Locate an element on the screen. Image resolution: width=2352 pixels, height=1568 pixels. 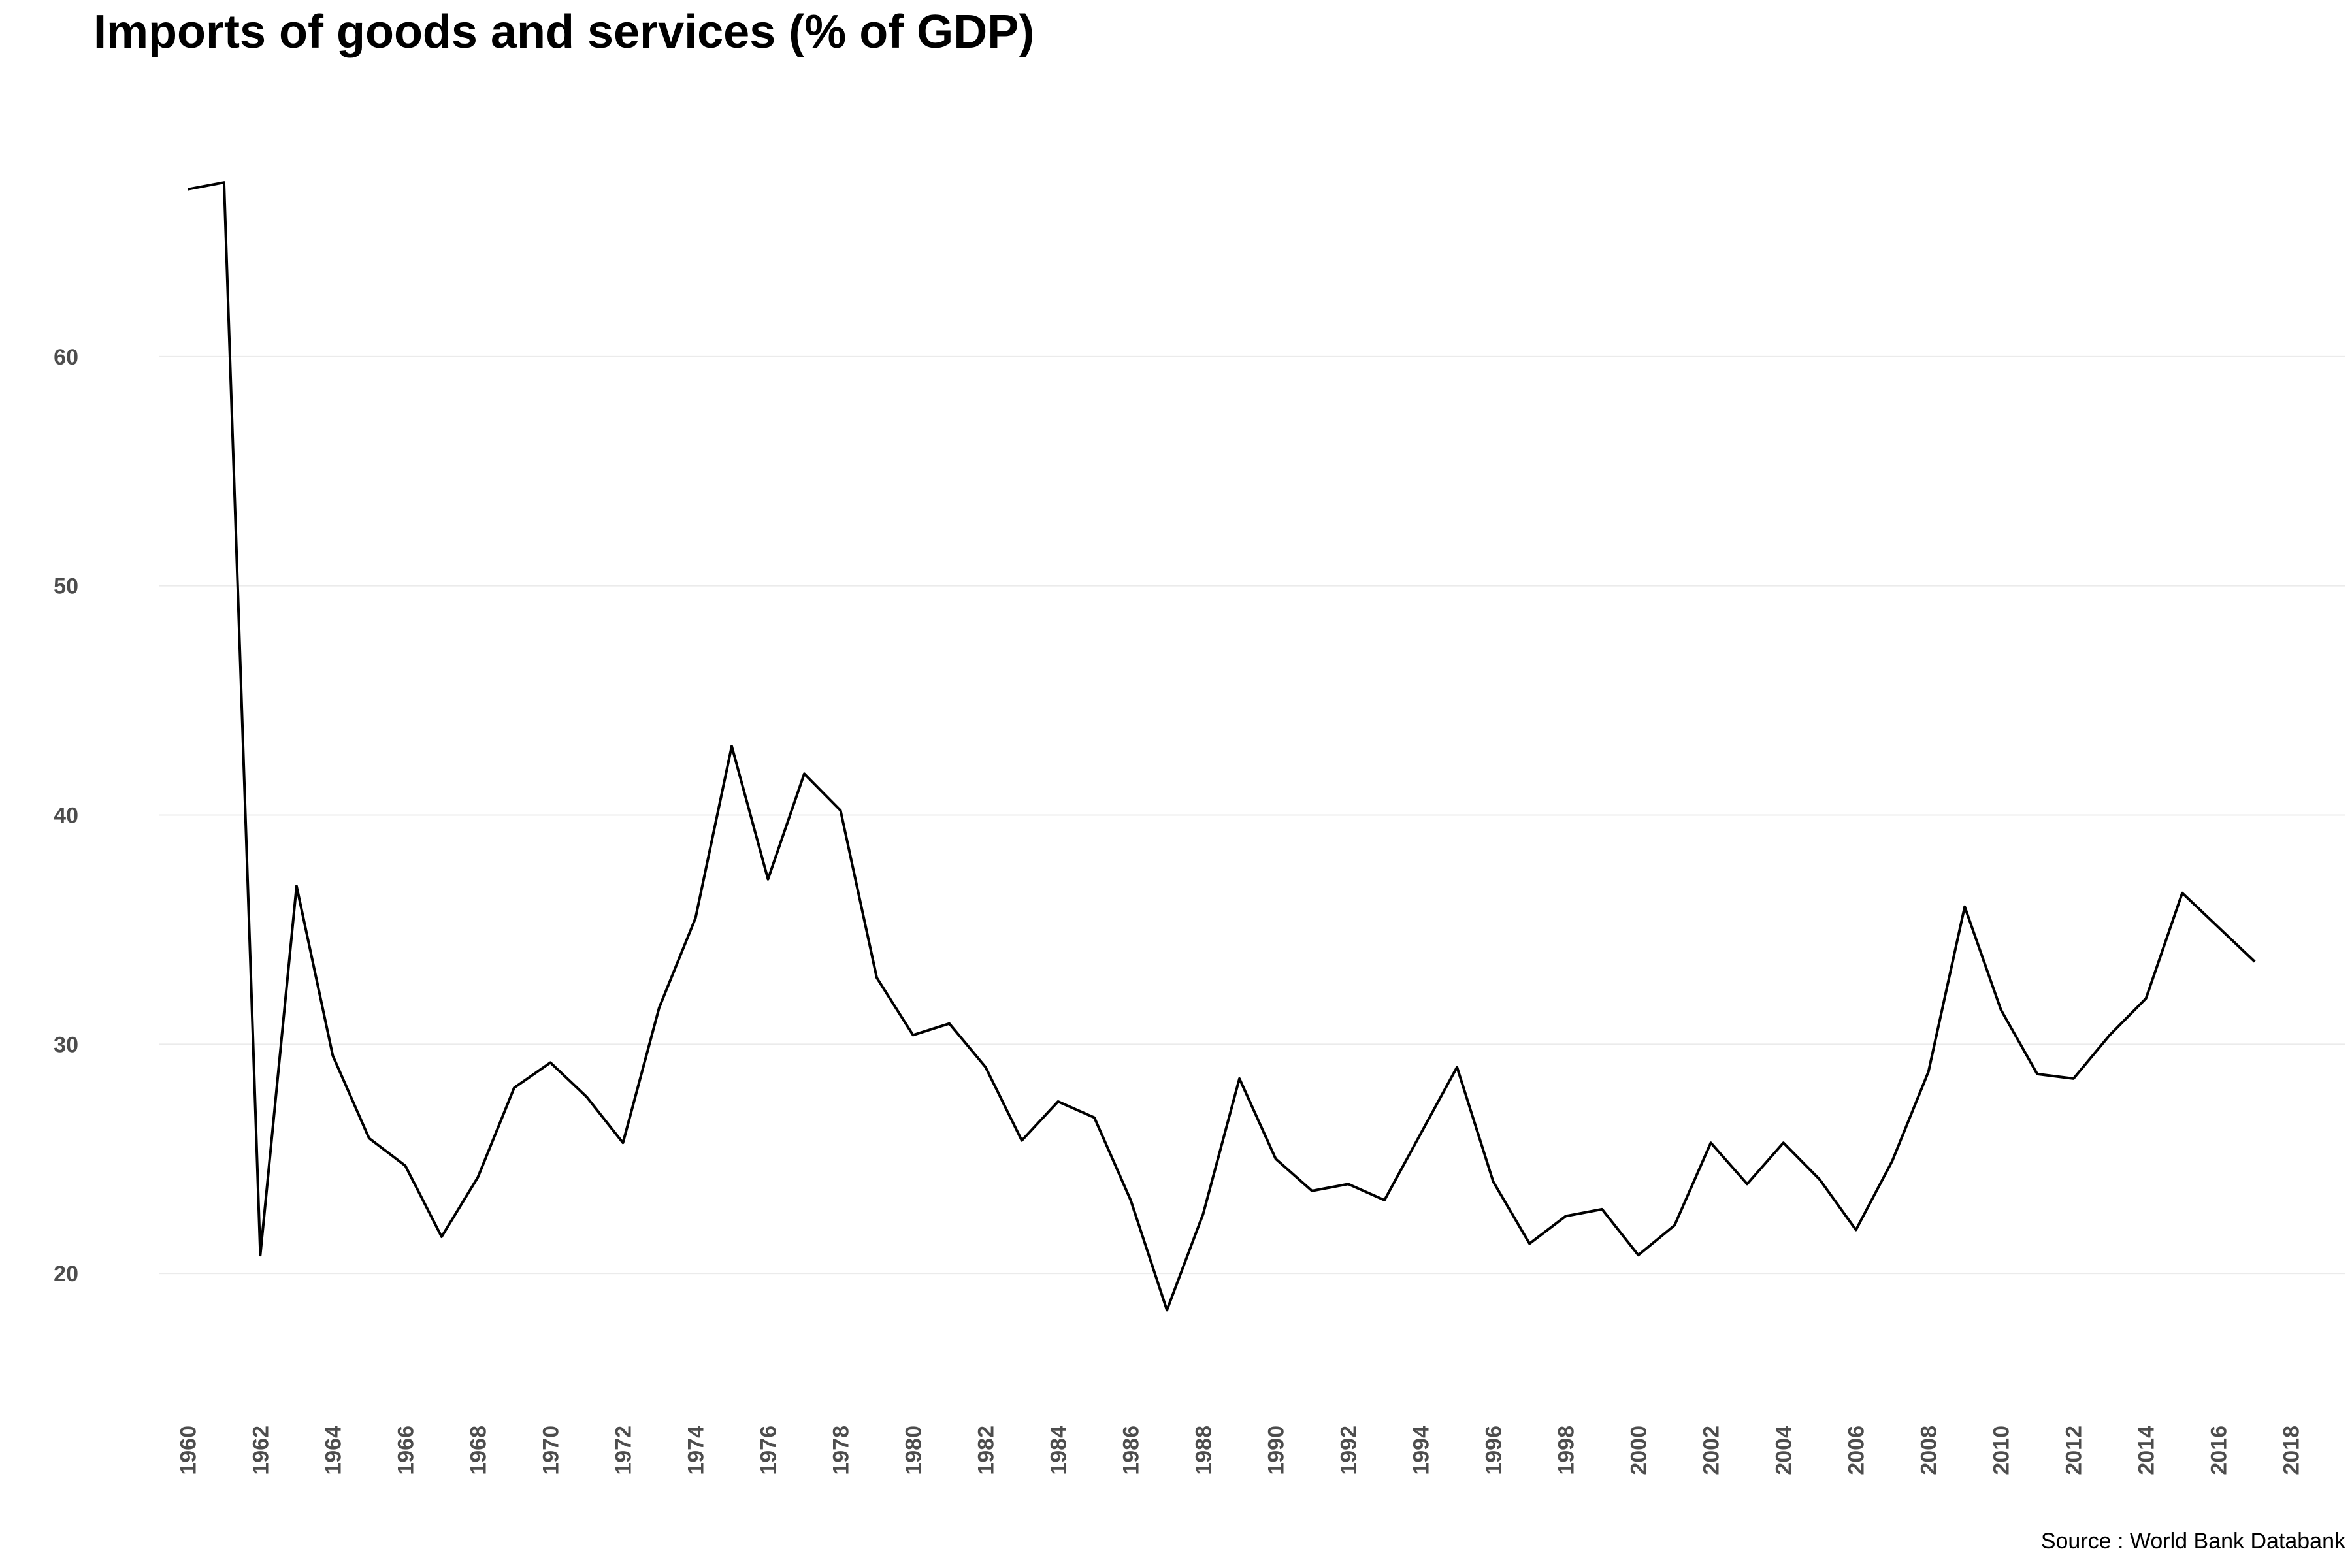
x-tick-label: 1988 is located at coordinates (1204, 1450).